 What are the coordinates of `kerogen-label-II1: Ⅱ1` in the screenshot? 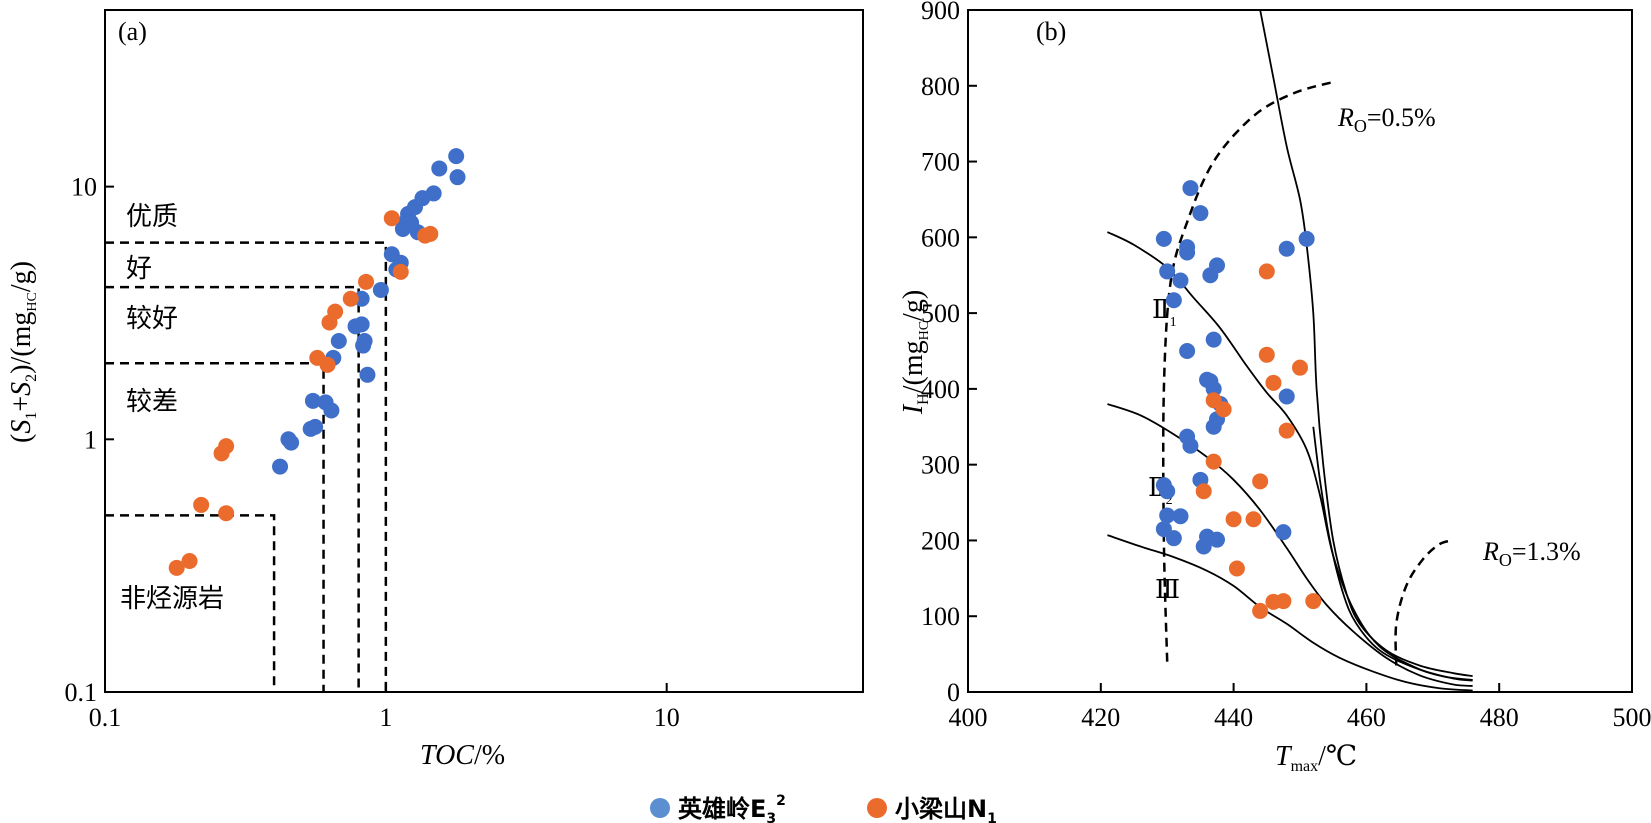 It's located at (1164, 312).